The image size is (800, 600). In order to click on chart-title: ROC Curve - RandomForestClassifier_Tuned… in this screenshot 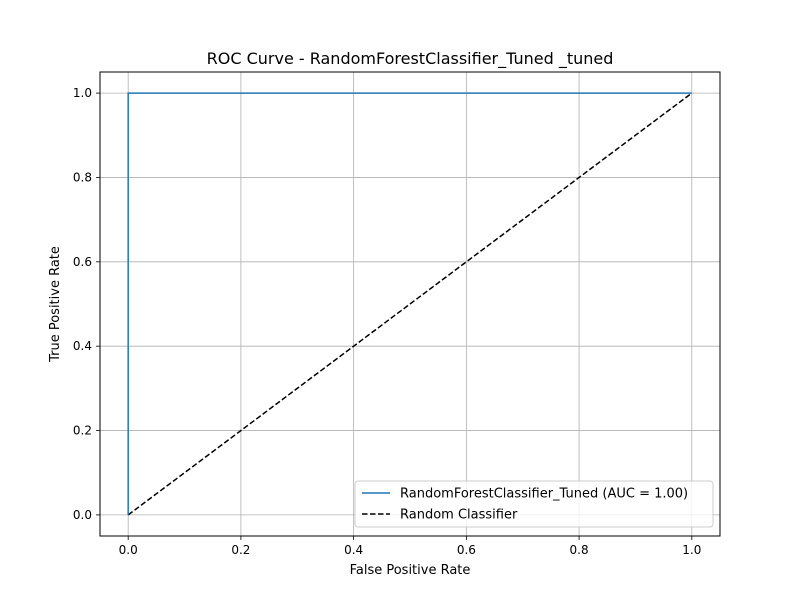, I will do `click(410, 59)`.